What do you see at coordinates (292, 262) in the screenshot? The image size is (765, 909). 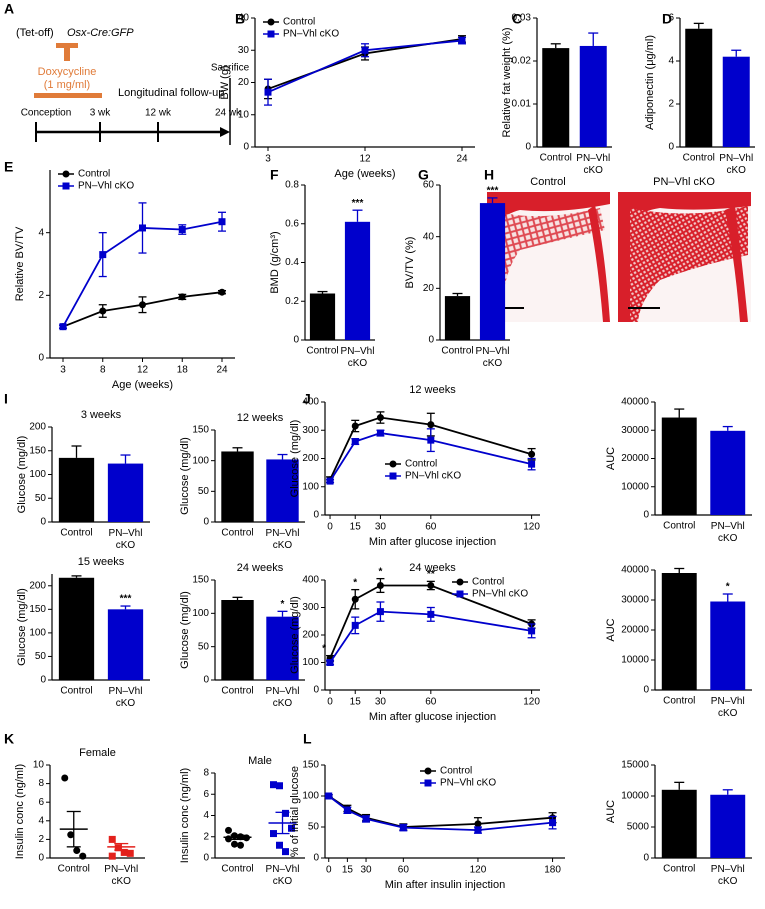 I see `y-tick-label: 0.4` at bounding box center [292, 262].